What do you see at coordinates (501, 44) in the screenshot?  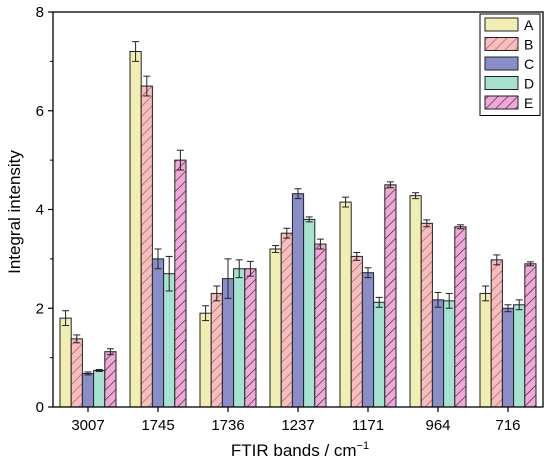 I see `legend-swatch-B` at bounding box center [501, 44].